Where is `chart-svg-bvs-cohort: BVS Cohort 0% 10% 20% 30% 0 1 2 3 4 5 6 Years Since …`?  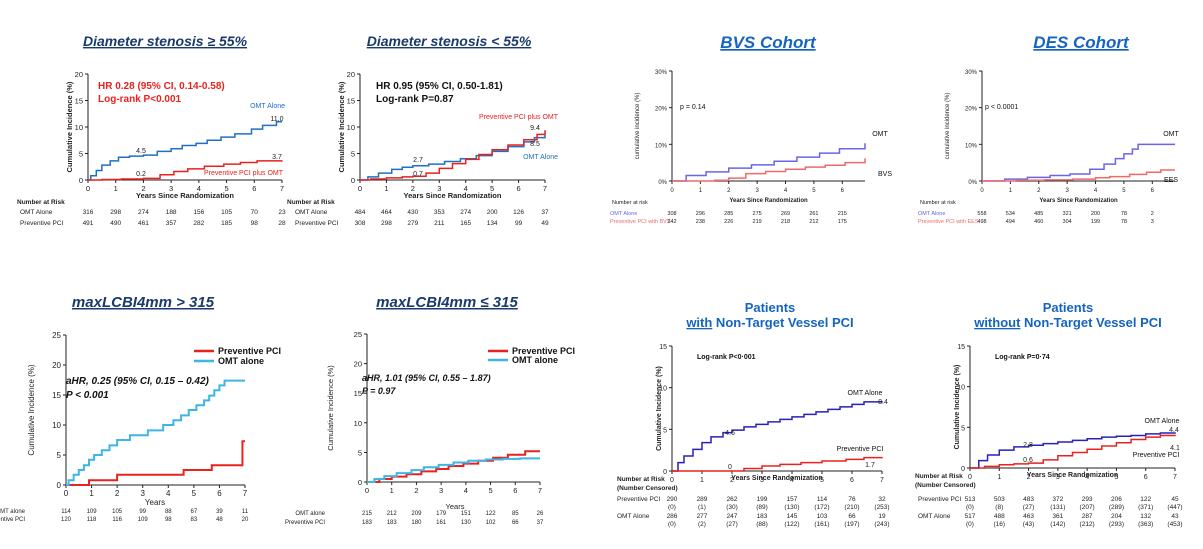 chart-svg-bvs-cohort: BVS Cohort 0% 10% 20% 30% 0 1 2 3 4 5 6 Years Since … is located at coordinates (751, 129).